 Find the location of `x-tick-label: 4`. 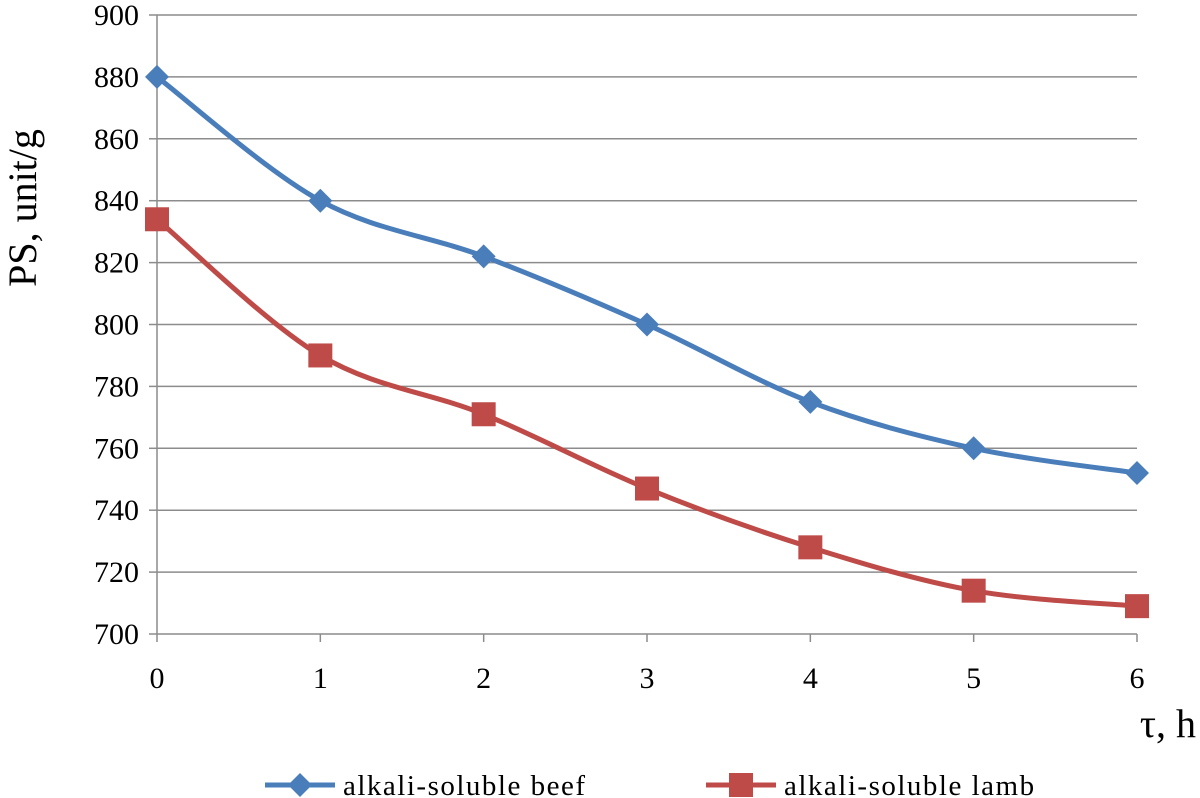

x-tick-label: 4 is located at coordinates (810, 678).